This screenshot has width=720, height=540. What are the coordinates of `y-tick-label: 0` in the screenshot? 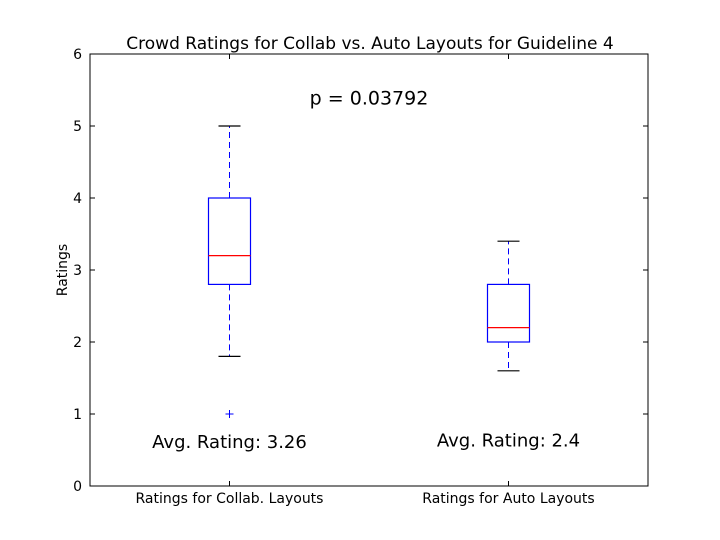 It's located at (77, 487).